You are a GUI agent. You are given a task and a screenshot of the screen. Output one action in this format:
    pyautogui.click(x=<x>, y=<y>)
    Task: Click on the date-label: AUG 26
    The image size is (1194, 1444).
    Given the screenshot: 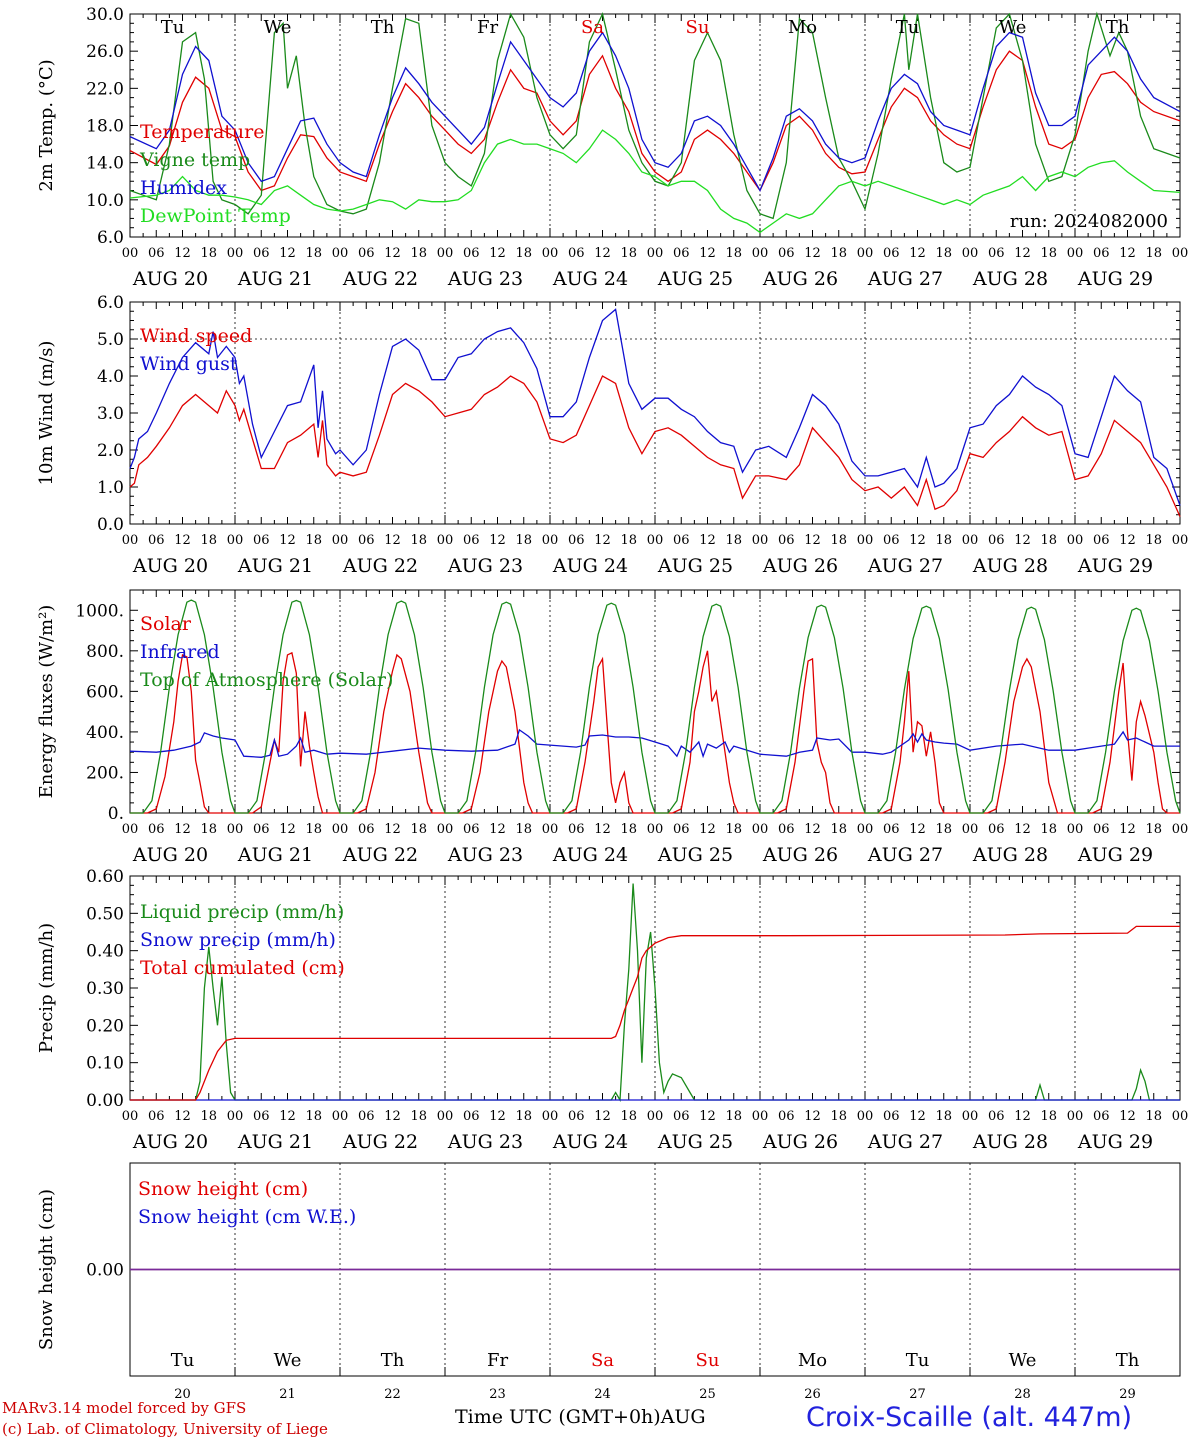 What is the action you would take?
    pyautogui.click(x=800, y=855)
    